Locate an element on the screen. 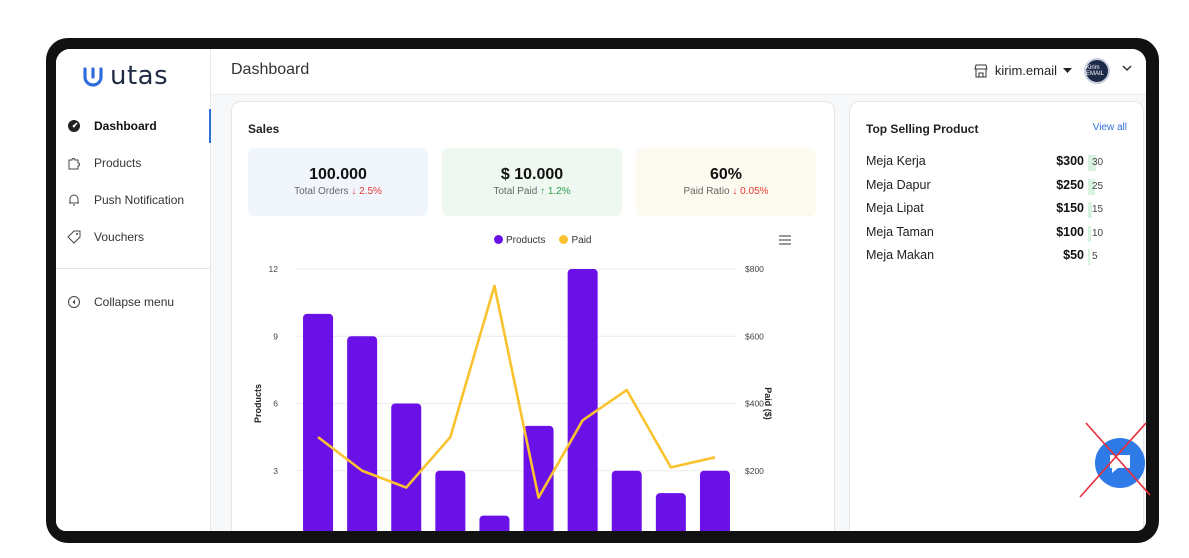 This screenshot has height=558, width=1189. sidebar-item-label: Vouchers is located at coordinates (119, 236).